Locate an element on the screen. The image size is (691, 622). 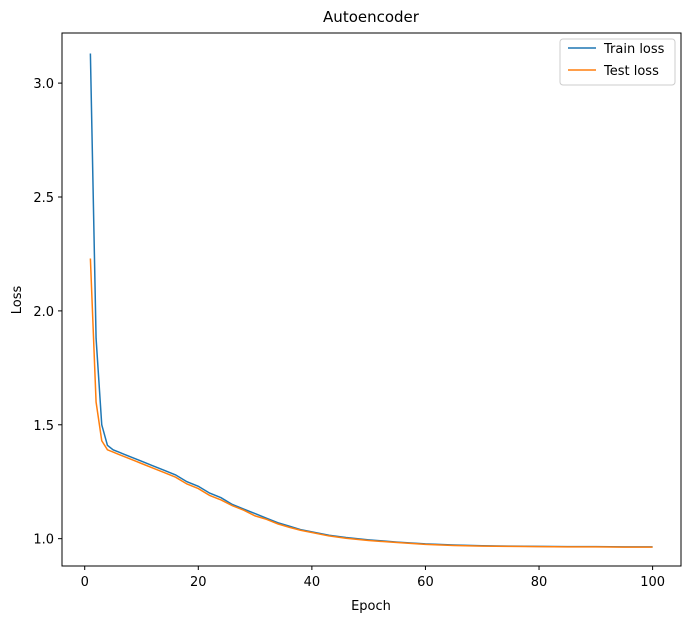
y-tick-label: 2.0 is located at coordinates (43, 312).